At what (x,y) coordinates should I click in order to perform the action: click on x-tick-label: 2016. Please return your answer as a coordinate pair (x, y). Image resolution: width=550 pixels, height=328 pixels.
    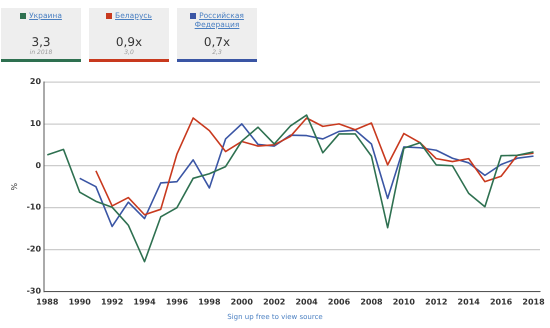
    Looking at the image, I should click on (501, 301).